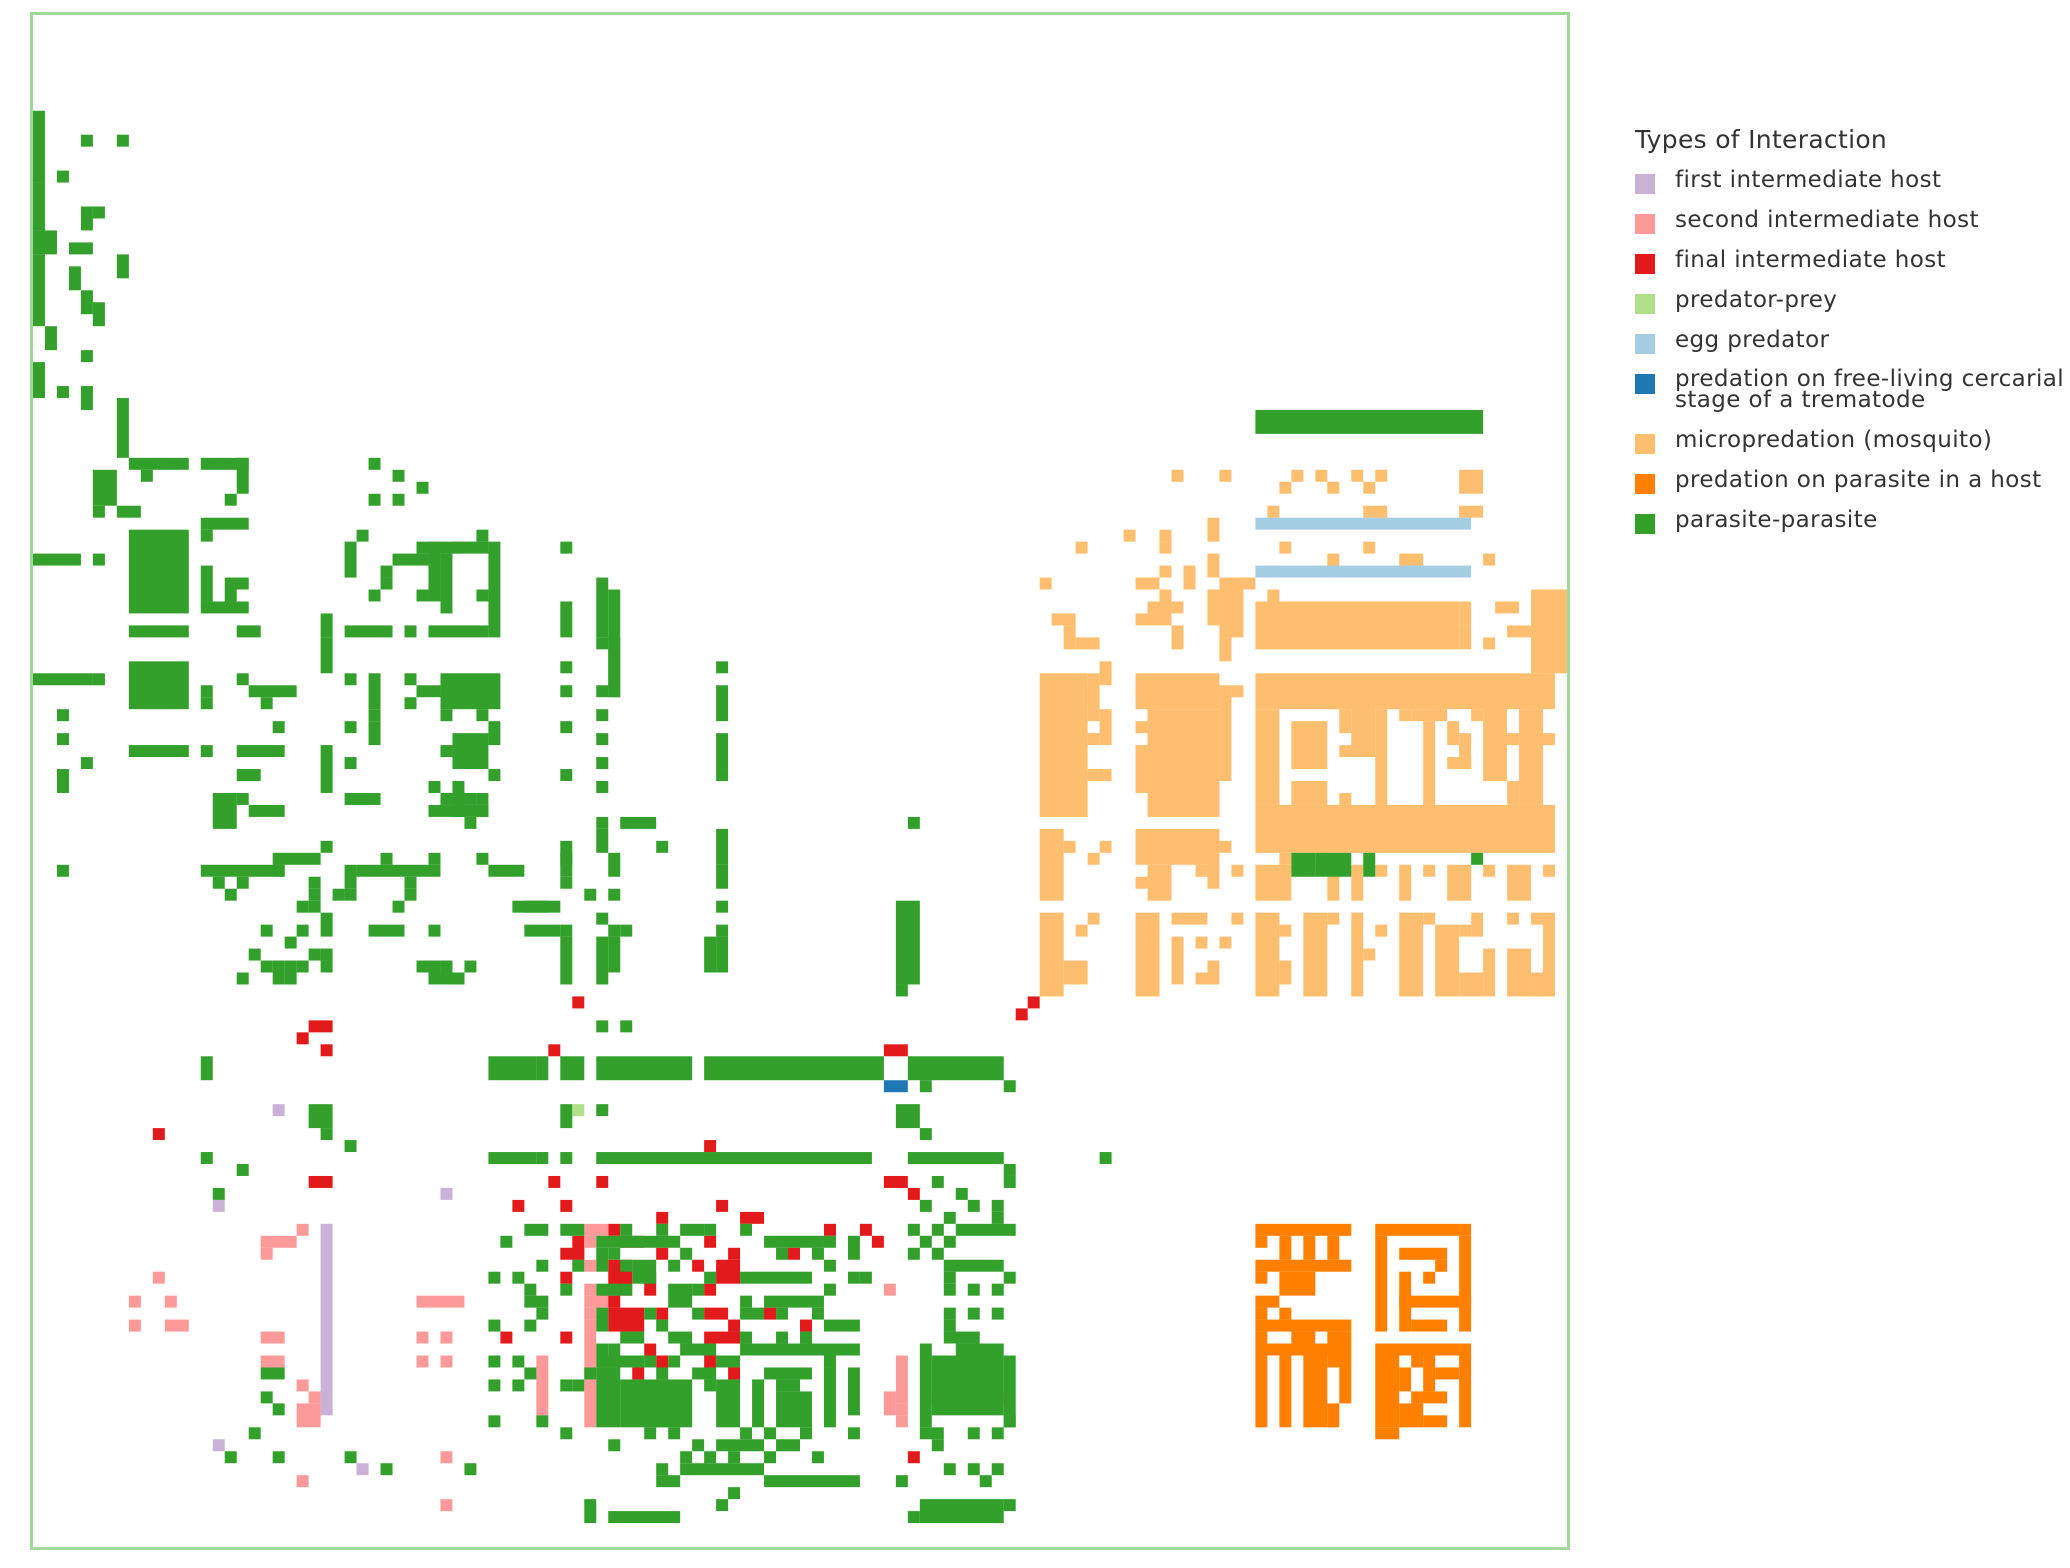 The image size is (2070, 1568). Describe the element at coordinates (1858, 480) in the screenshot. I see `legend-label: predation on parasite in a host` at that location.